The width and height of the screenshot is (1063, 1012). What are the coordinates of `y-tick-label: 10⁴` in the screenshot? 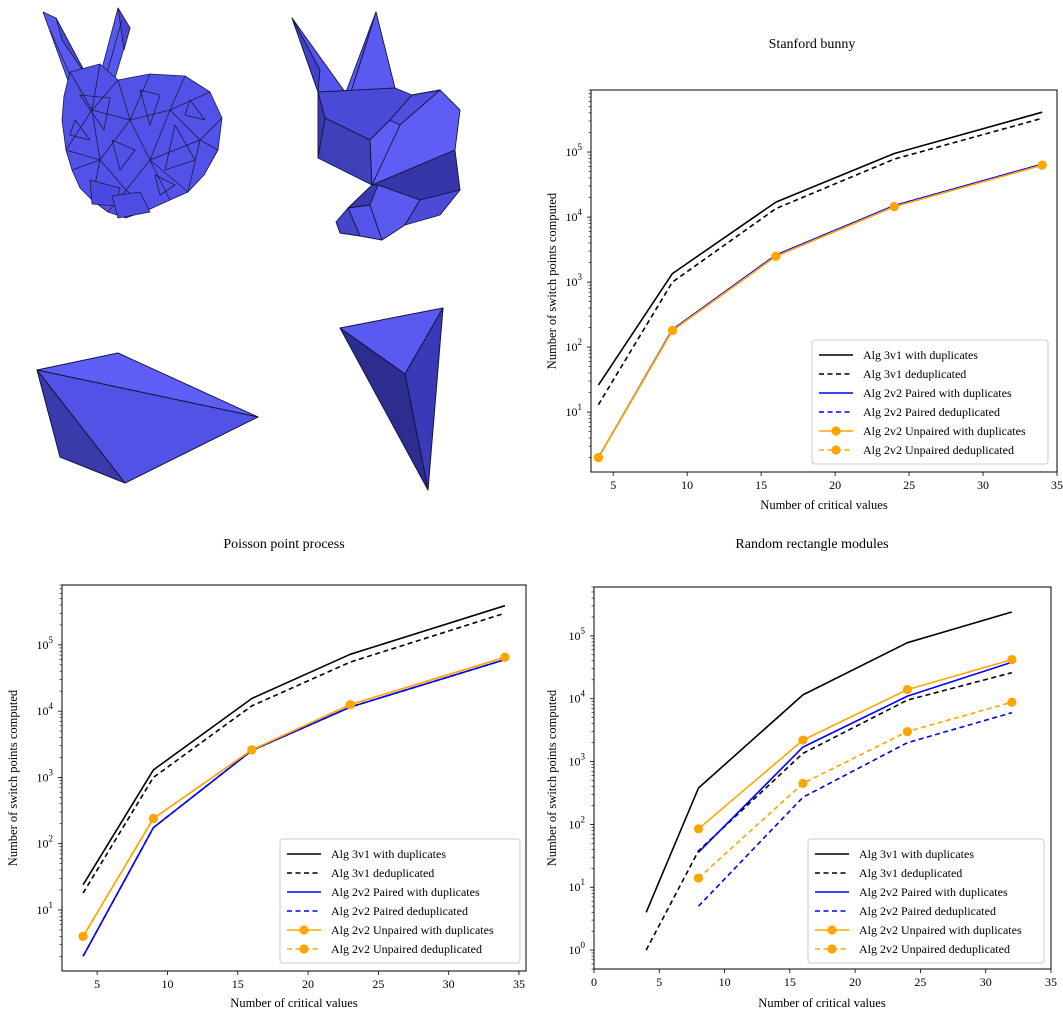 It's located at (577, 697).